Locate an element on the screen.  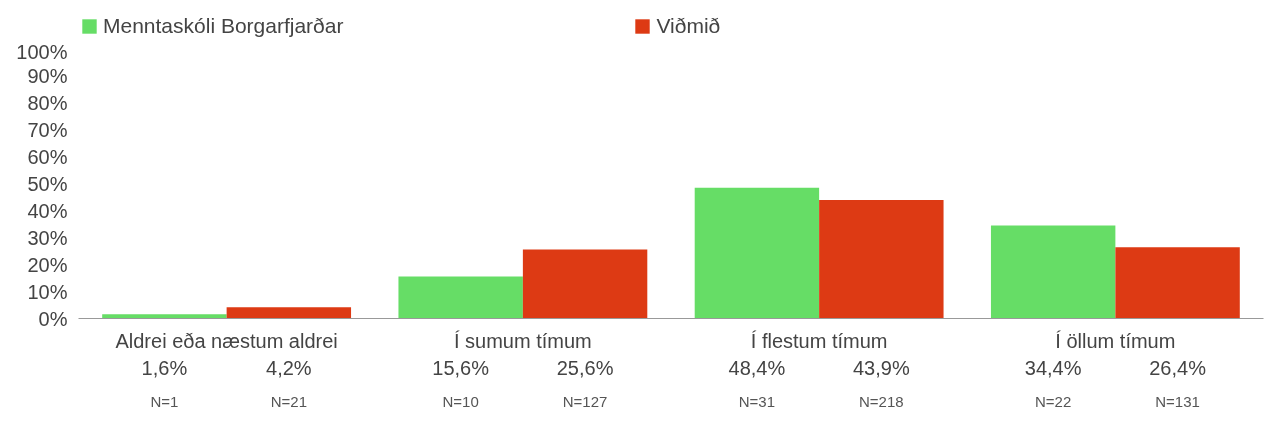
data-label: 48,4% is located at coordinates (757, 368).